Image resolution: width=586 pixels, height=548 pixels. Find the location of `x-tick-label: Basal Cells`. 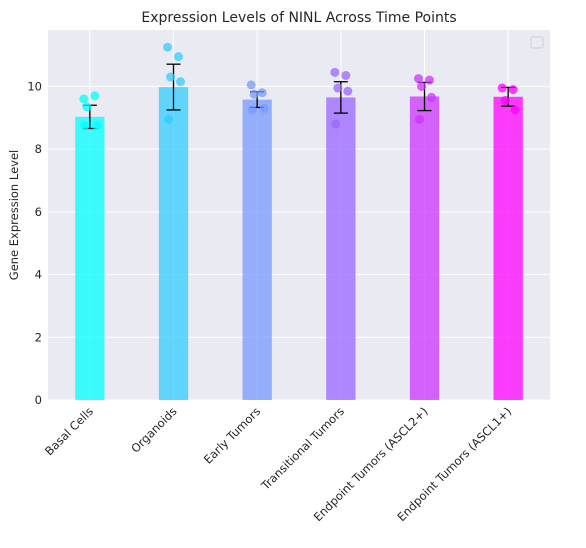

x-tick-label: Basal Cells is located at coordinates (69, 431).